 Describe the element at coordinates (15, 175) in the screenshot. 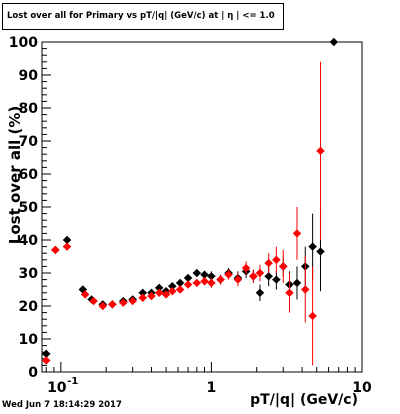

I see `y-axis-label: Lost over all (%)` at that location.